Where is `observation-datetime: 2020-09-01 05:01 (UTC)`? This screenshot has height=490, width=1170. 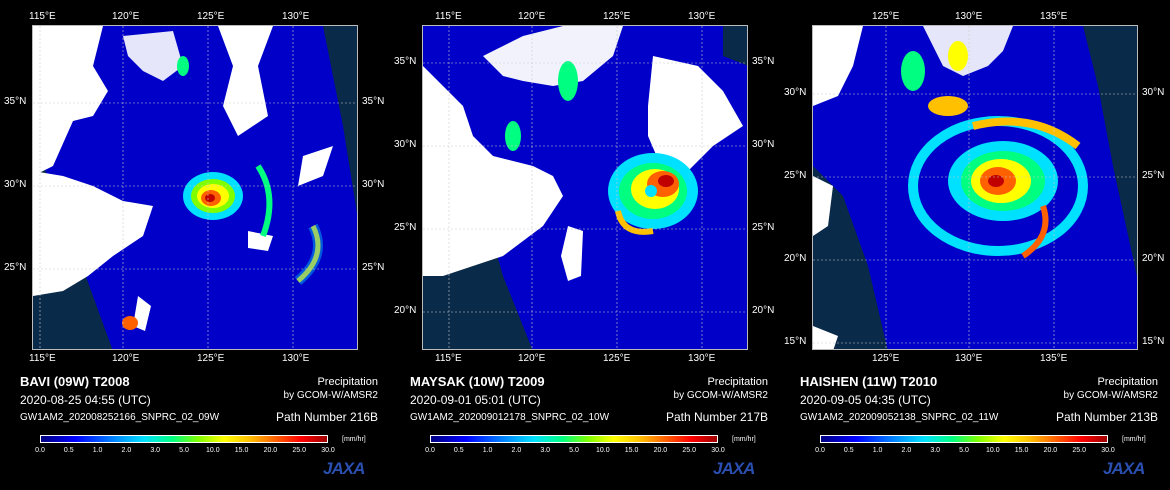
observation-datetime: 2020-09-01 05:01 (UTC) is located at coordinates (475, 400).